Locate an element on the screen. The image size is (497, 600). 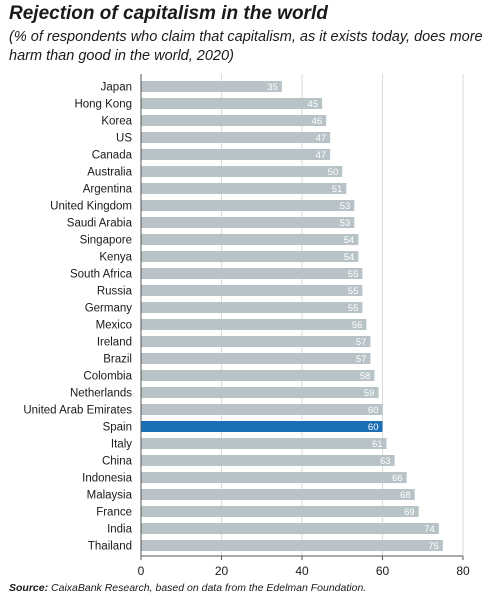
category-label-5: Australia is located at coordinates (109, 173).